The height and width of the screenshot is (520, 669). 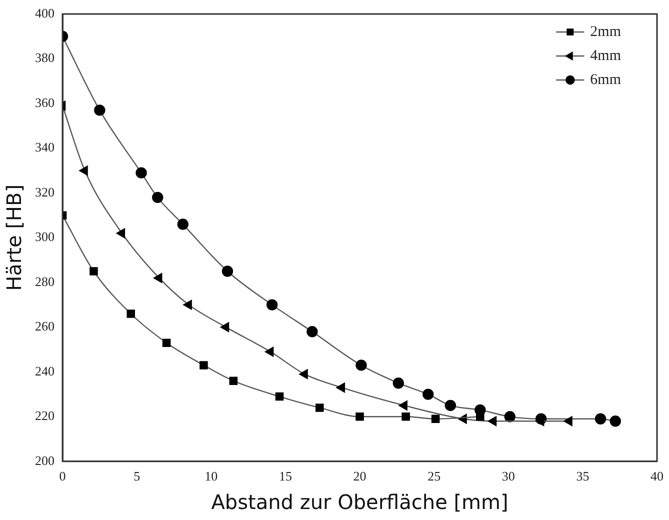 I want to click on y-axis-title: Härte [HB], so click(x=14, y=237).